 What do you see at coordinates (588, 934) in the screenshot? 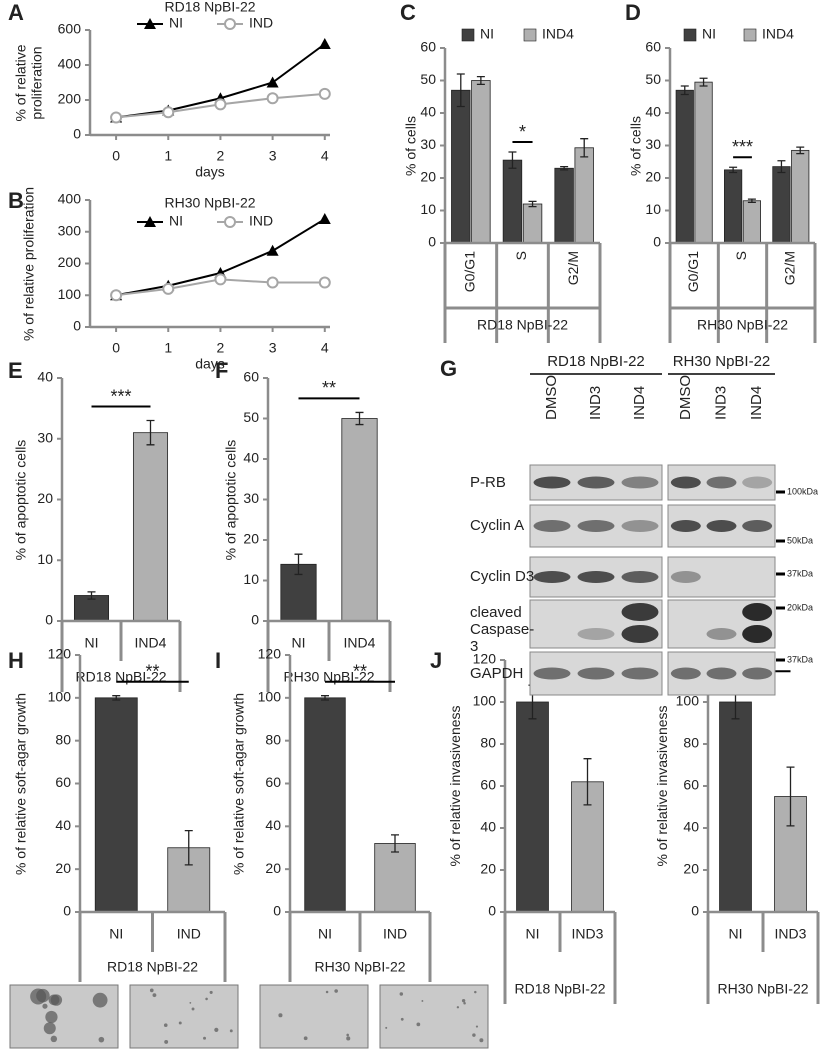
I see `x-tick-label: IND3` at bounding box center [588, 934].